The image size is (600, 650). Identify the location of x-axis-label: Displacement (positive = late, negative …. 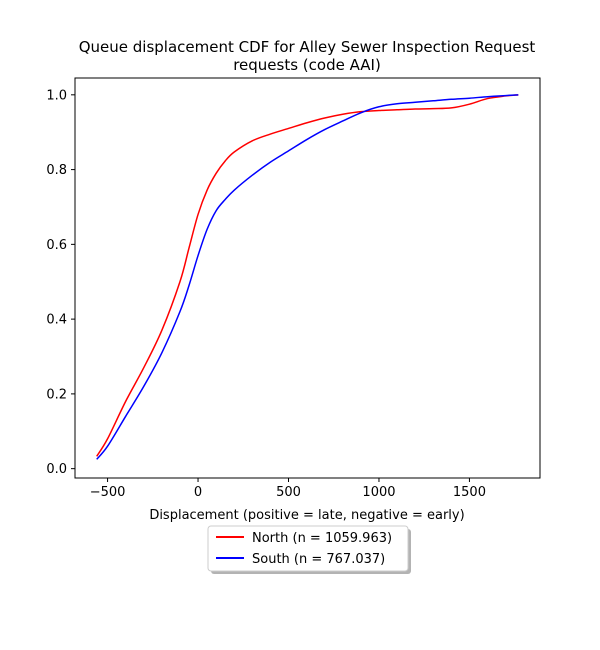
(306, 515).